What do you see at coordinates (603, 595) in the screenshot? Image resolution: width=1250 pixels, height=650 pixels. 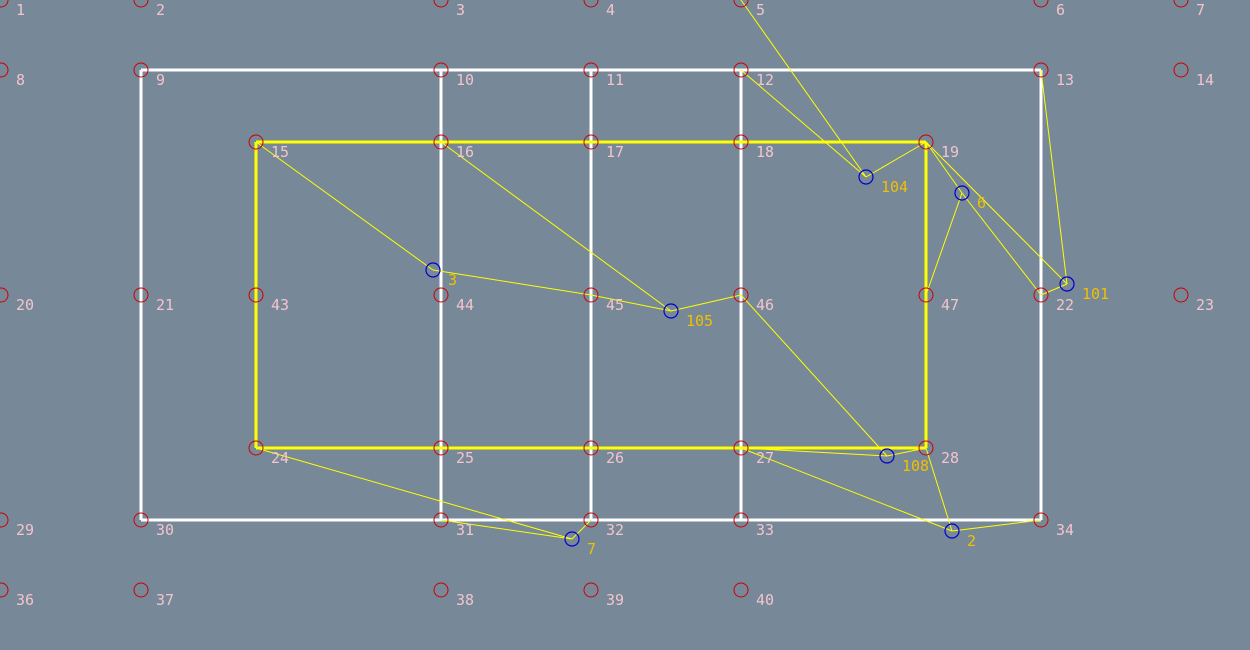 I see `node-39: 39` at bounding box center [603, 595].